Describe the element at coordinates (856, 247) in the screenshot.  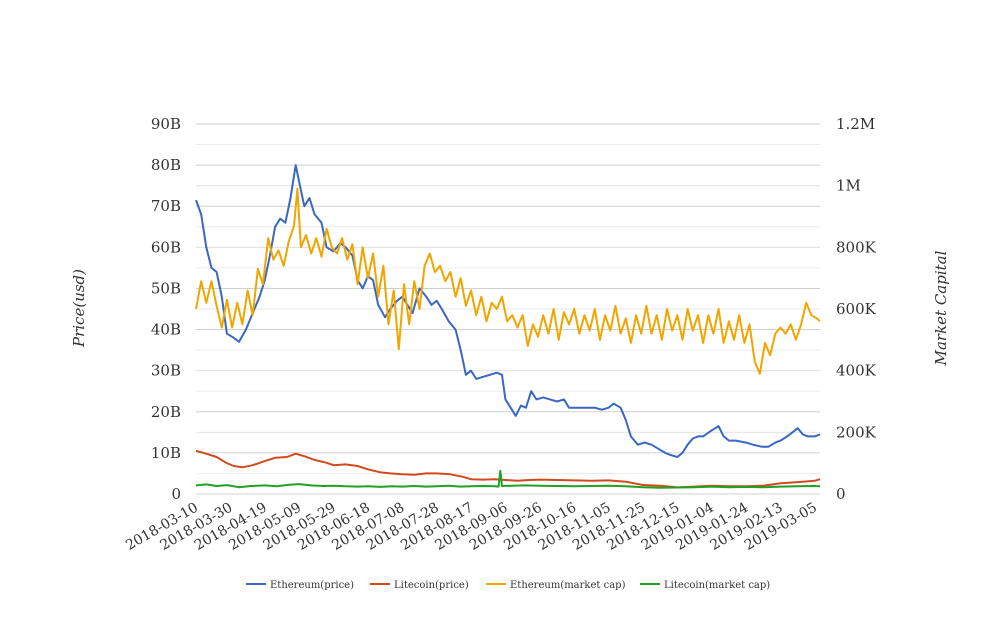
I see `y-right-tick-label: 800K` at that location.